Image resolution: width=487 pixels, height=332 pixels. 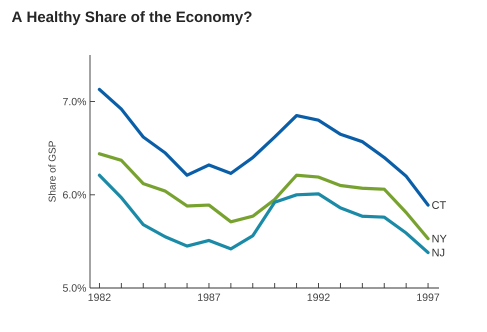 I want to click on y-tick-label: 5.0%, so click(x=74, y=288).